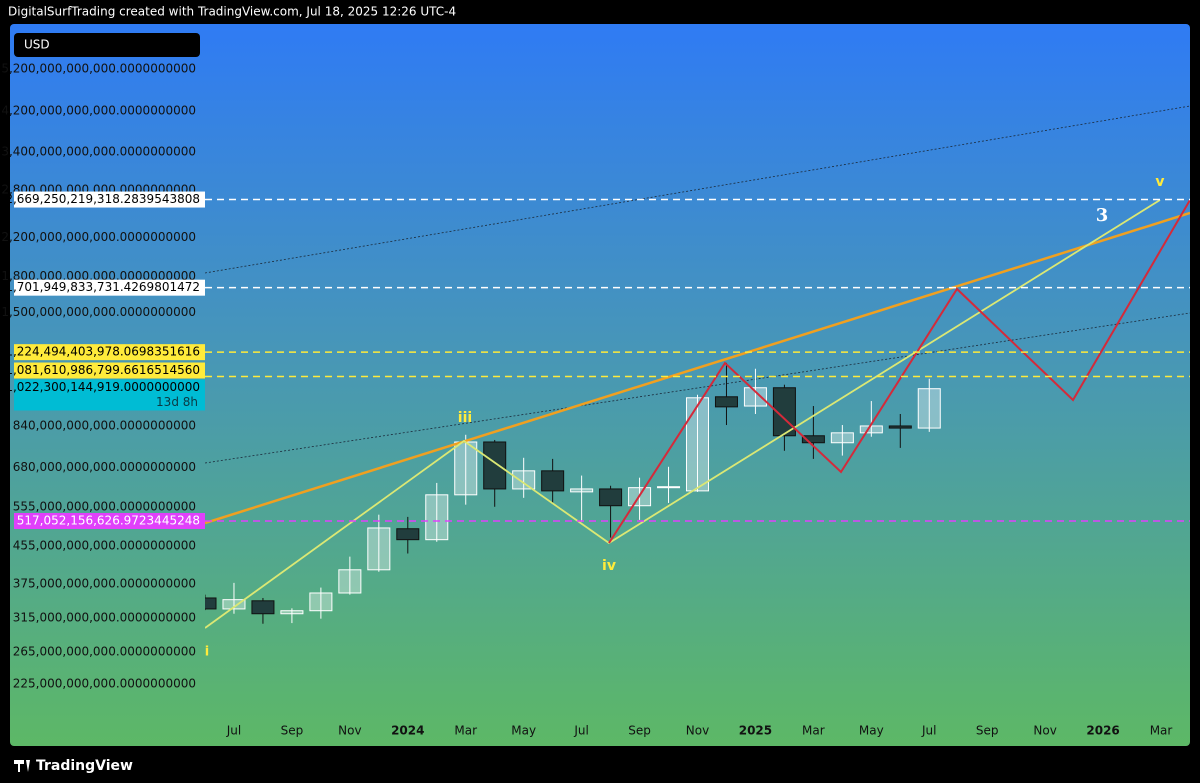 The image size is (1200, 783). Describe the element at coordinates (102, 370) in the screenshot. I see `price-label: 1,081,610,986,799.6616514560` at that location.